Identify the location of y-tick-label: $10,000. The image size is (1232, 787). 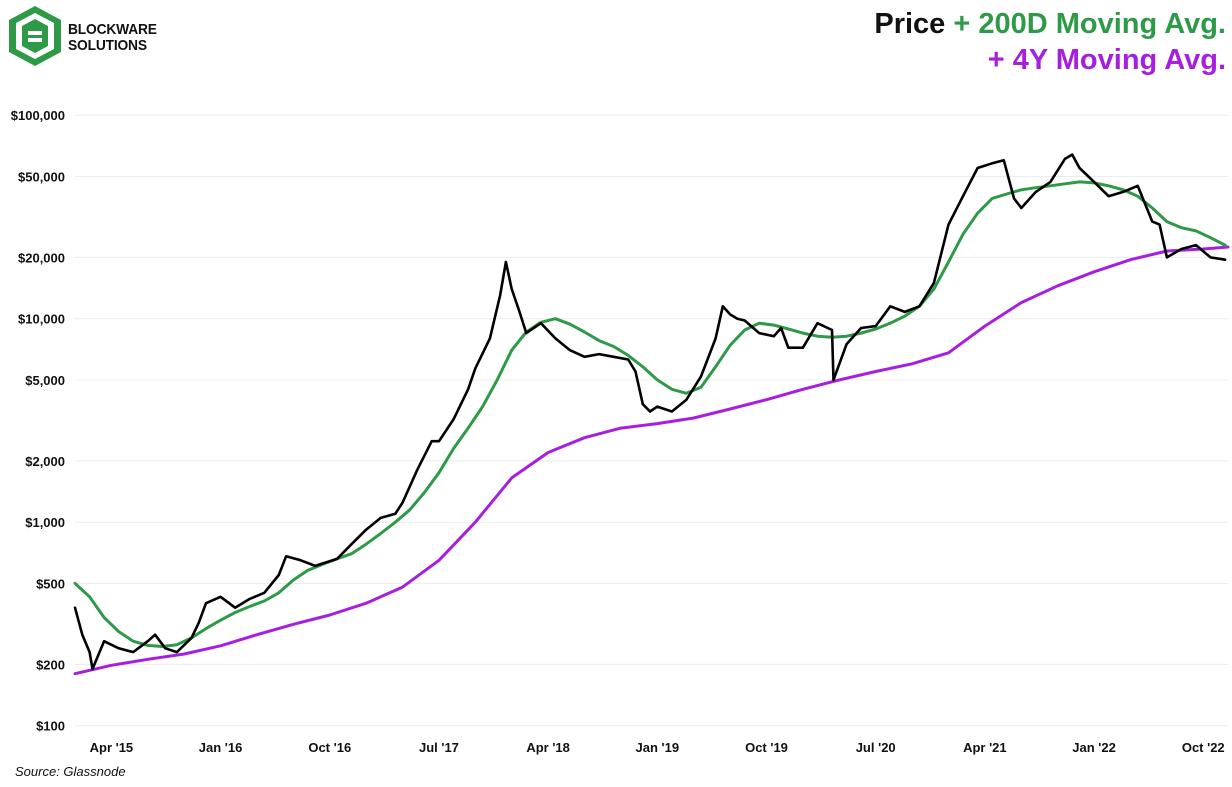
(41, 319).